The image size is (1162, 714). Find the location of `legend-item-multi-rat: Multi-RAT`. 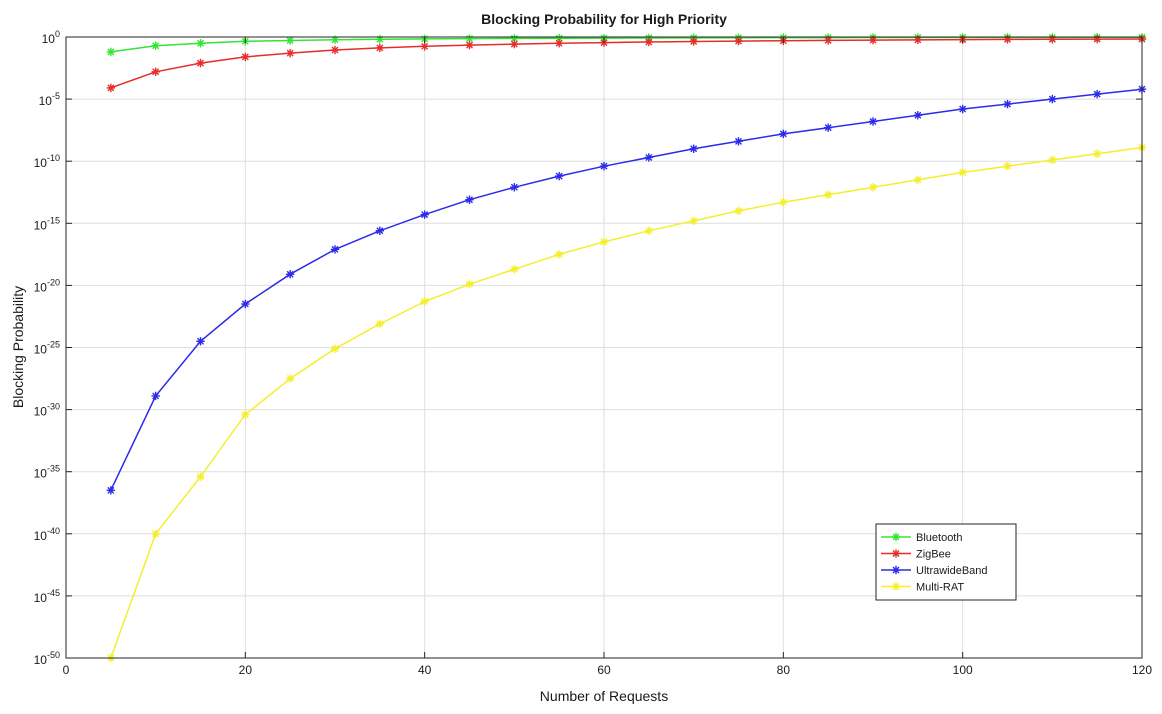

legend-item-multi-rat: Multi-RAT is located at coordinates (922, 588).